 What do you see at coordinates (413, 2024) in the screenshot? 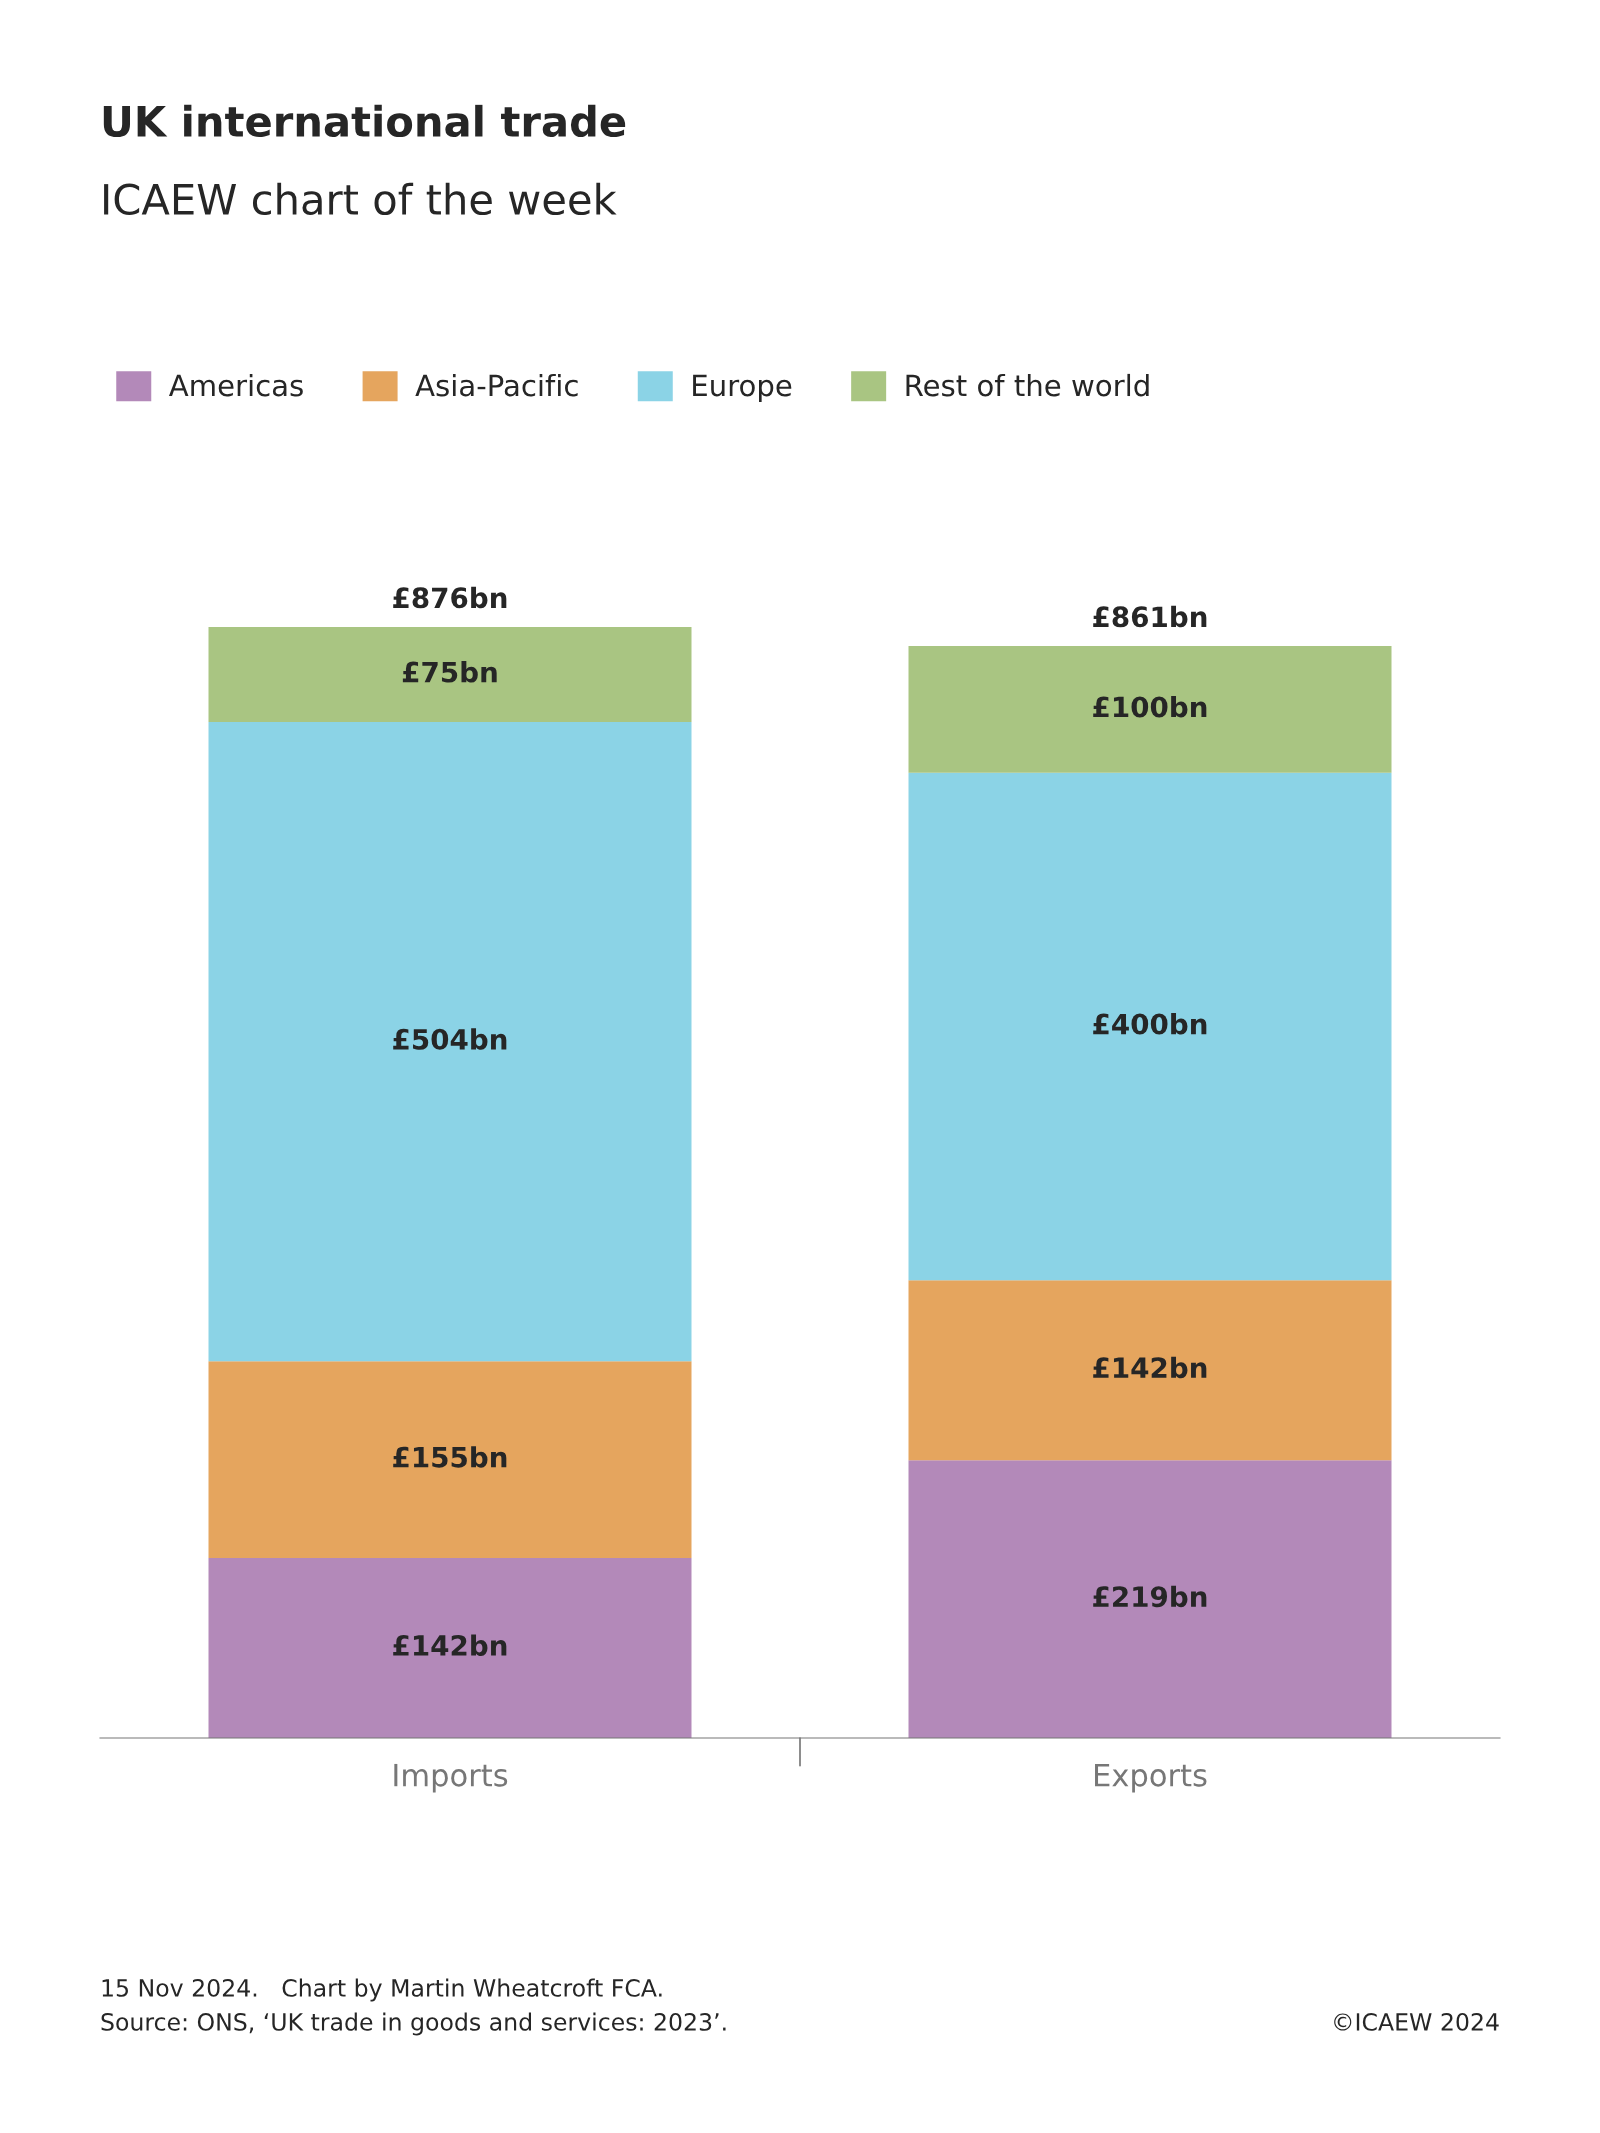
I see `source-note: Source: ONS, ‘UK trade in goods and services: 2023’.` at bounding box center [413, 2024].